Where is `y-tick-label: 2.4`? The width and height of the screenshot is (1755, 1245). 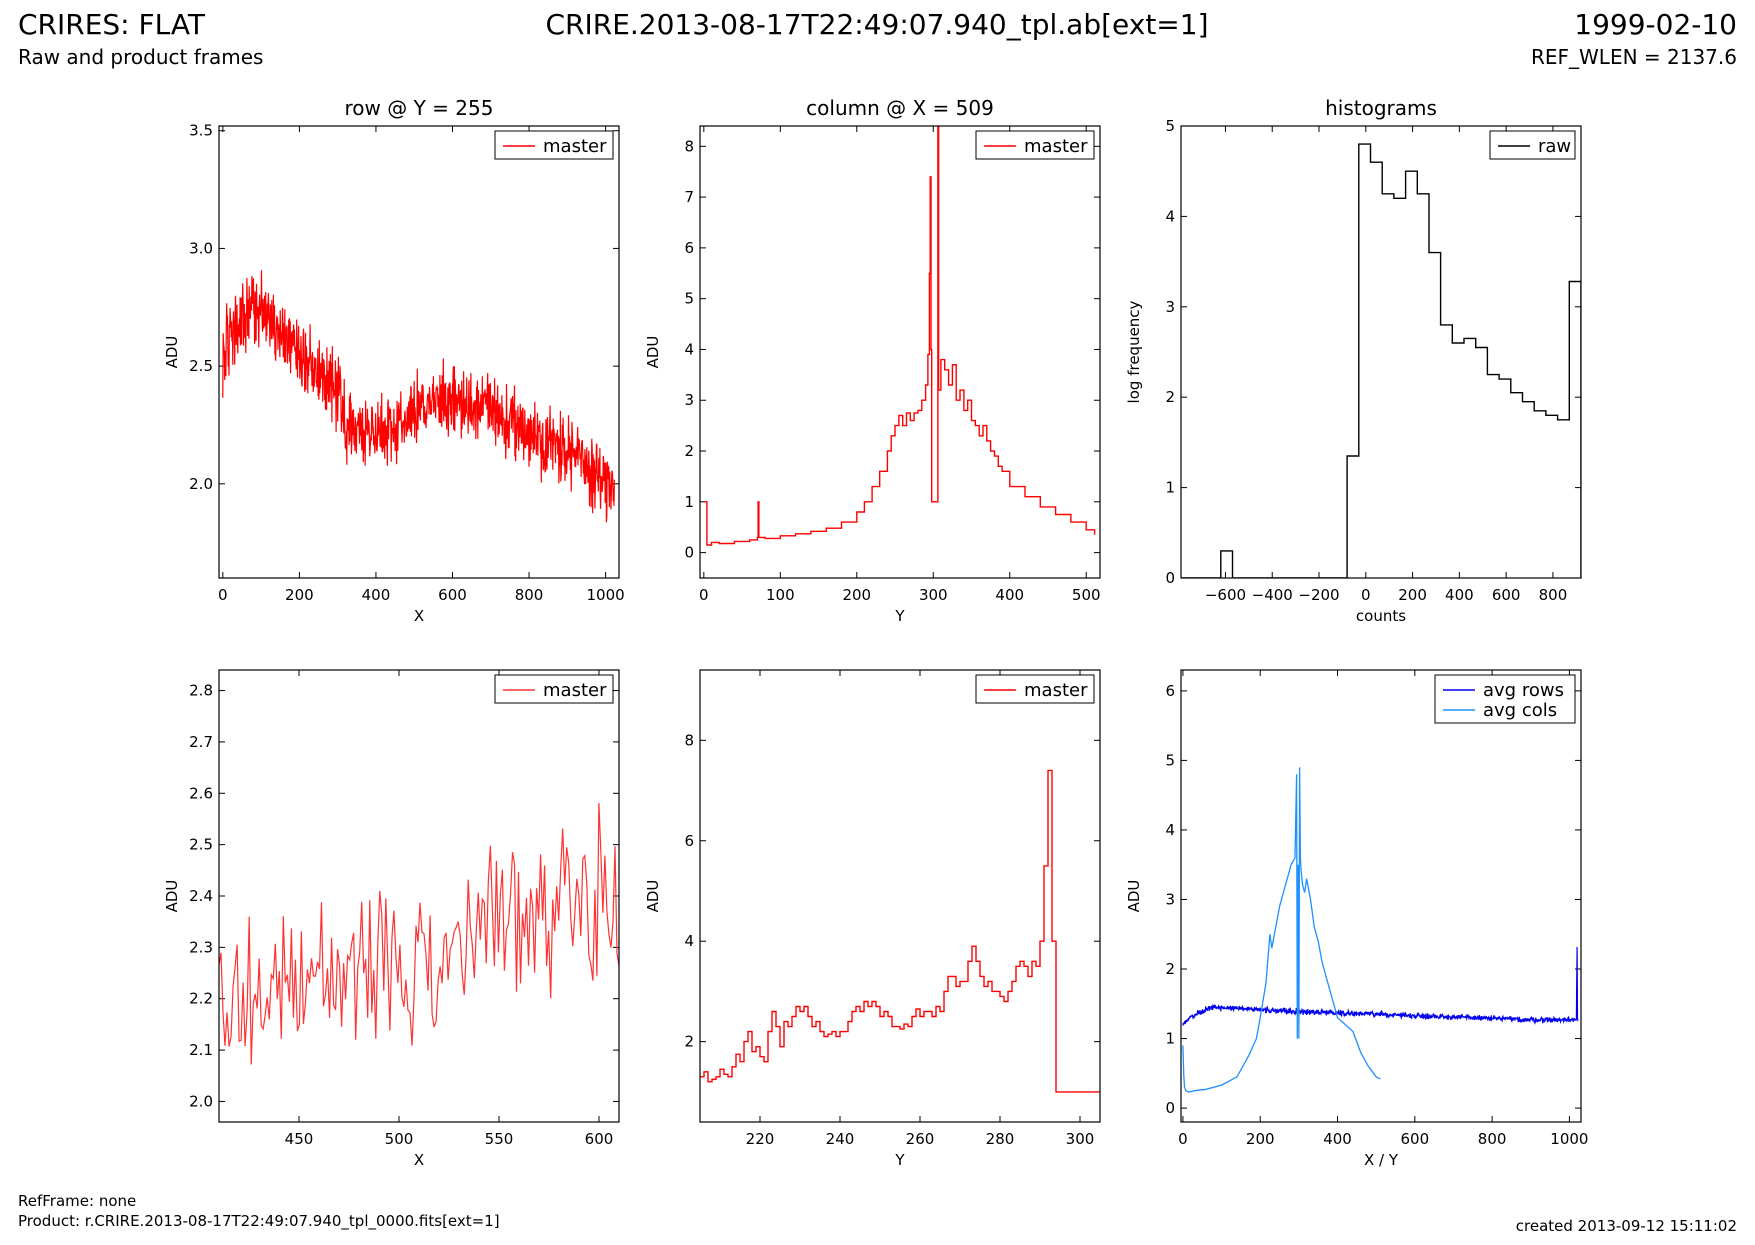
y-tick-label: 2.4 is located at coordinates (201, 896).